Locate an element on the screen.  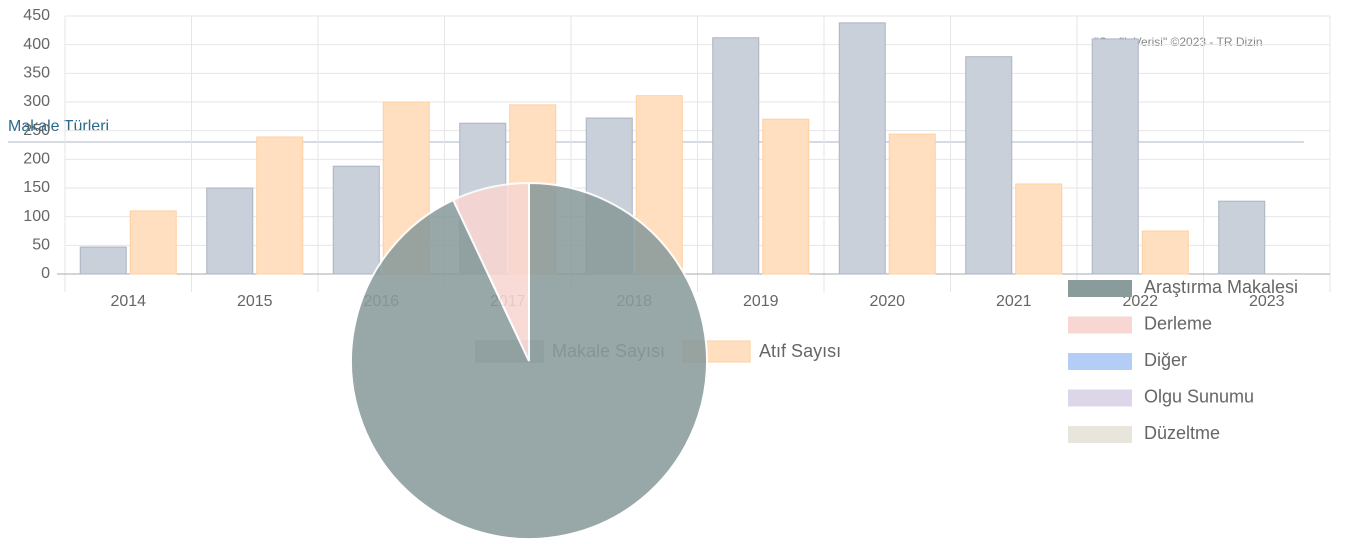
x-tick-label: 2014 is located at coordinates (128, 301).